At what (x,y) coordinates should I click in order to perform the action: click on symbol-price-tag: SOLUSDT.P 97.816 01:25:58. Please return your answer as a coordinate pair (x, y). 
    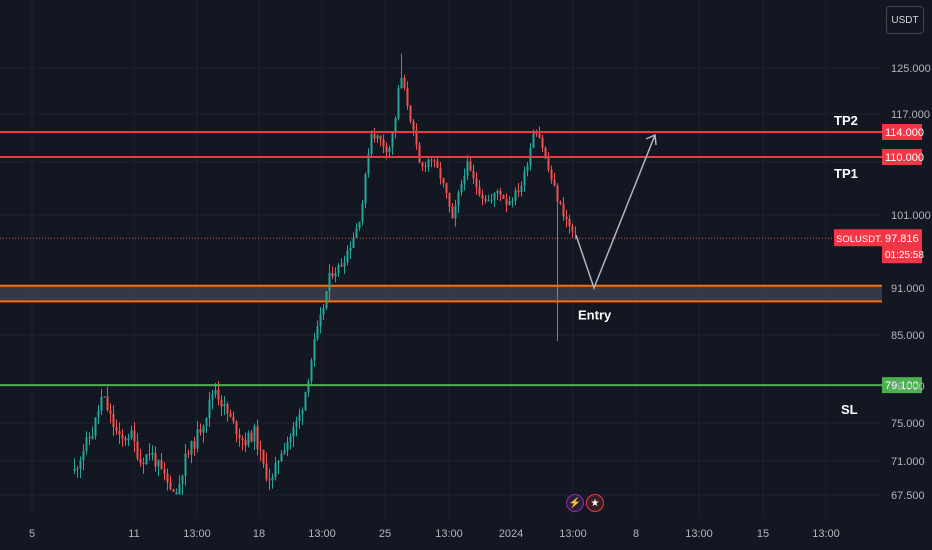
    Looking at the image, I should click on (879, 246).